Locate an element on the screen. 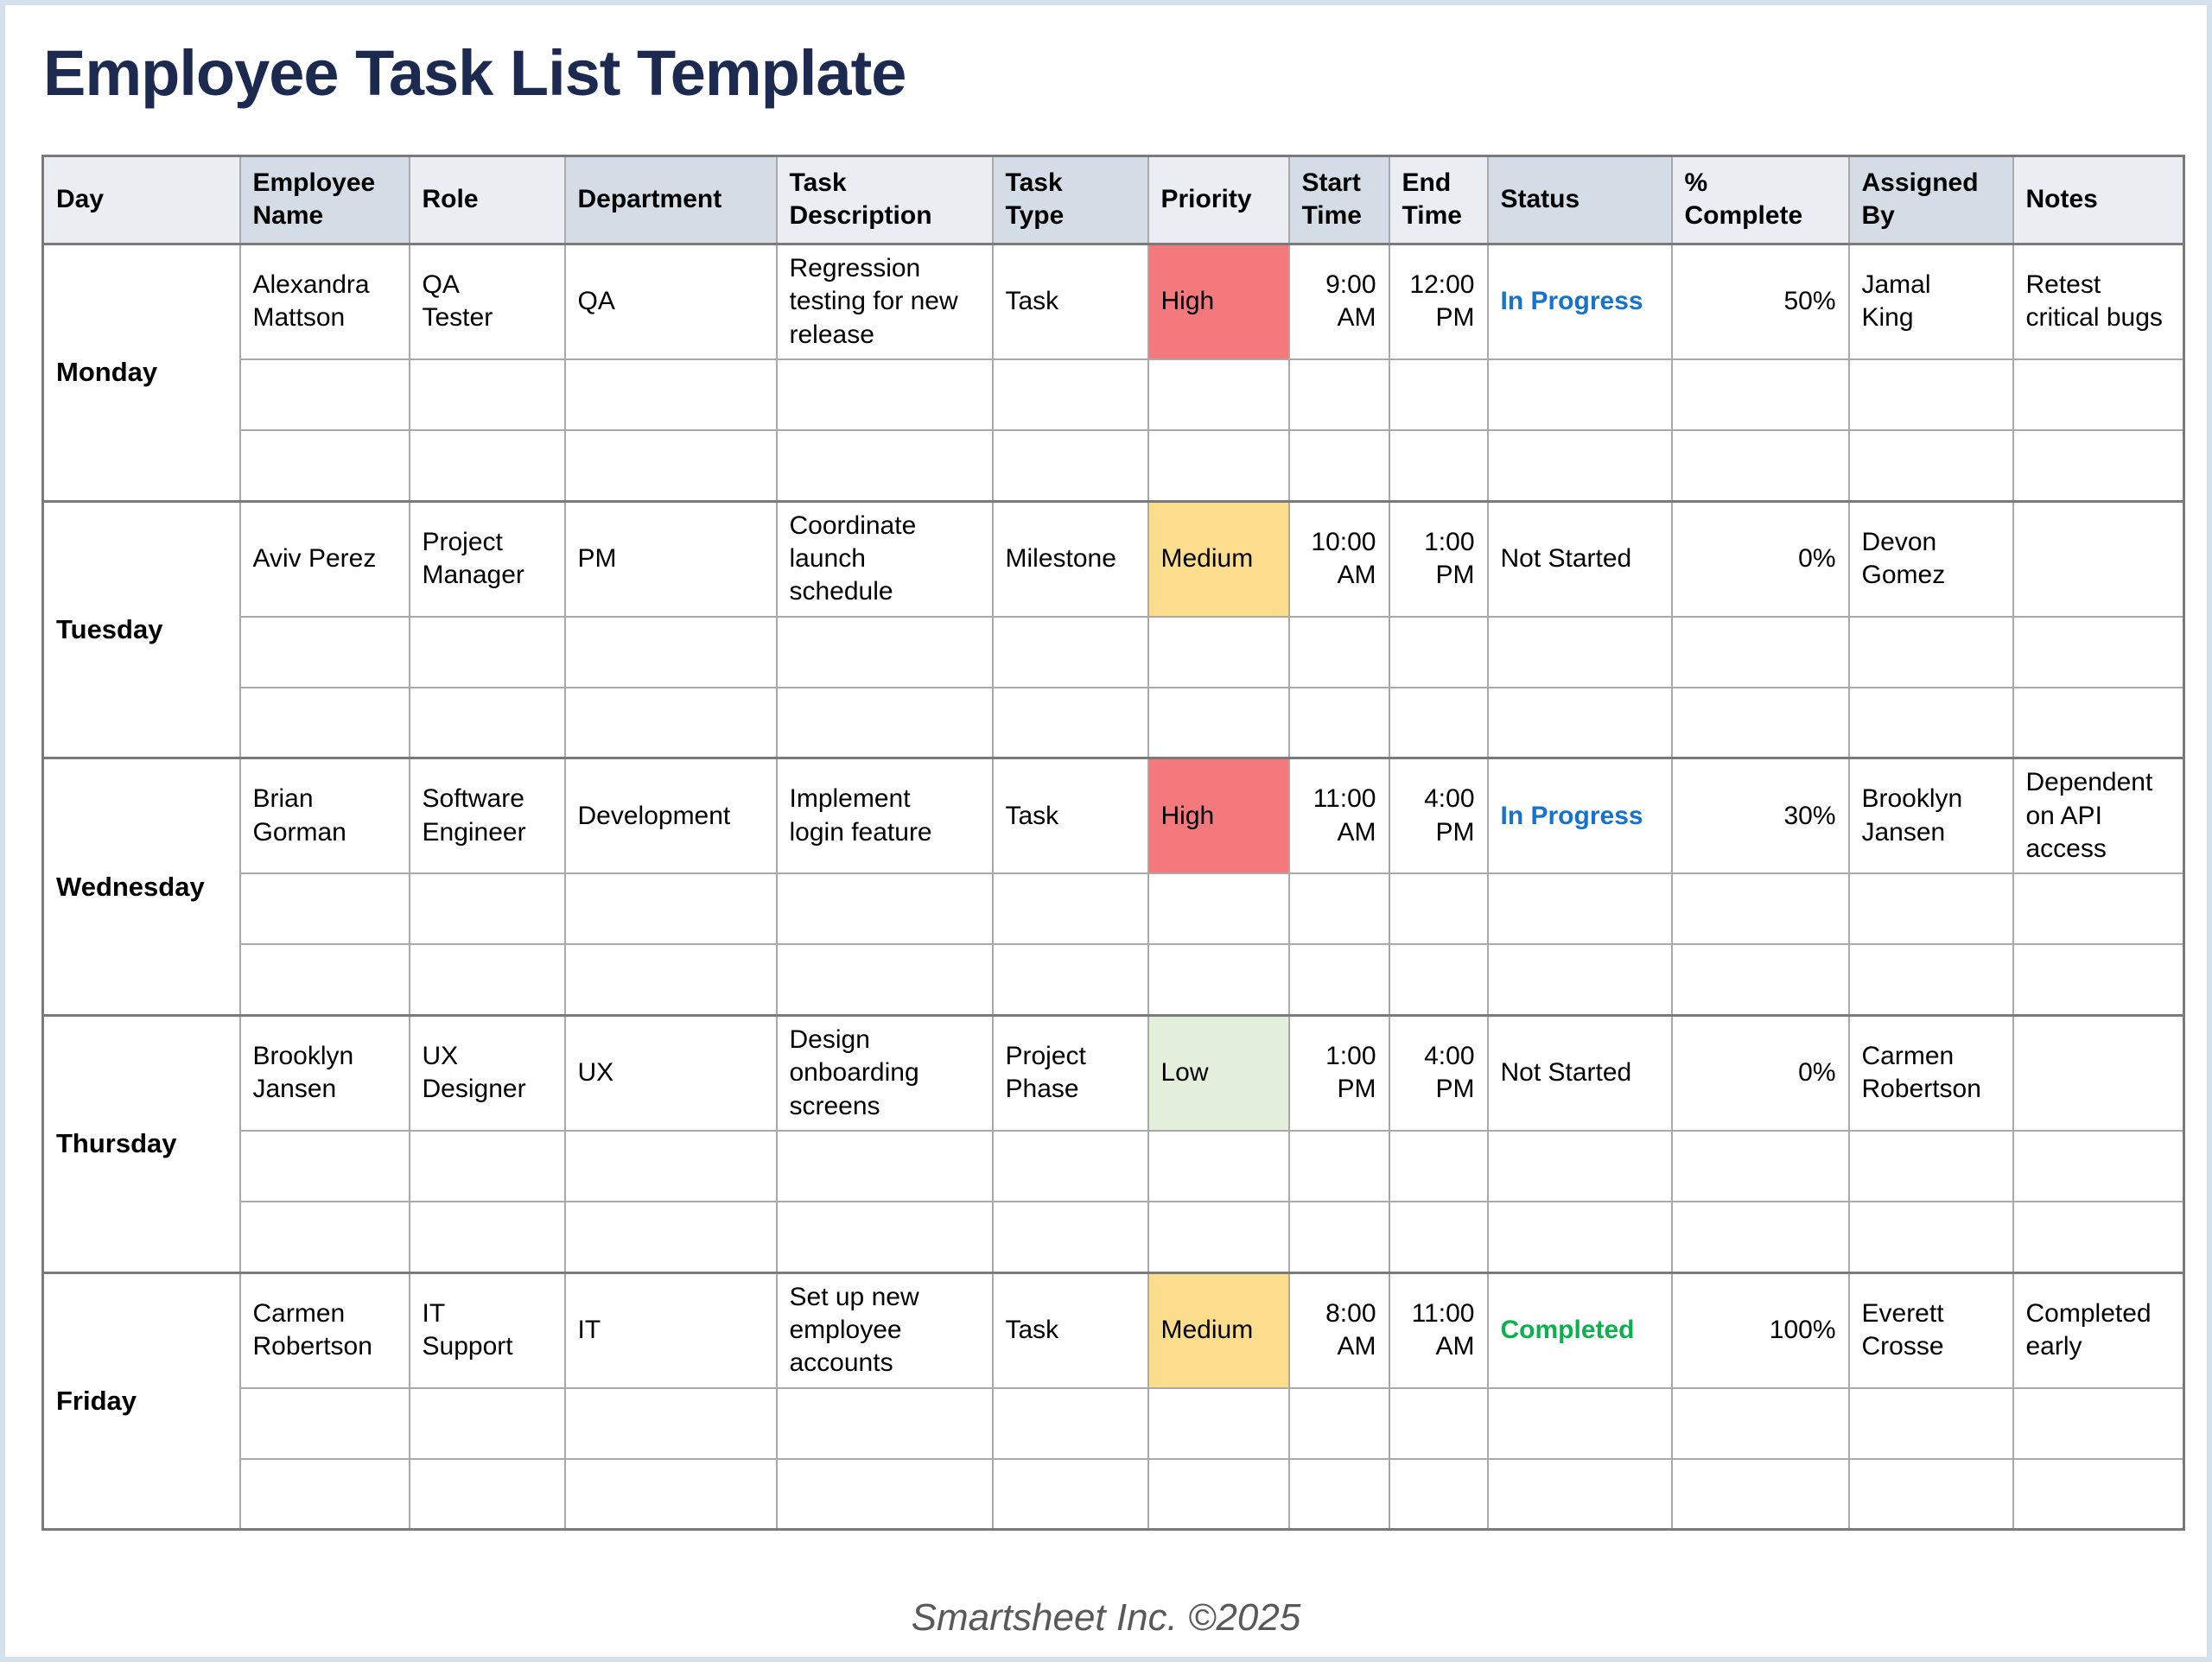 The image size is (2212, 1662). column-header-day: Day is located at coordinates (141, 200).